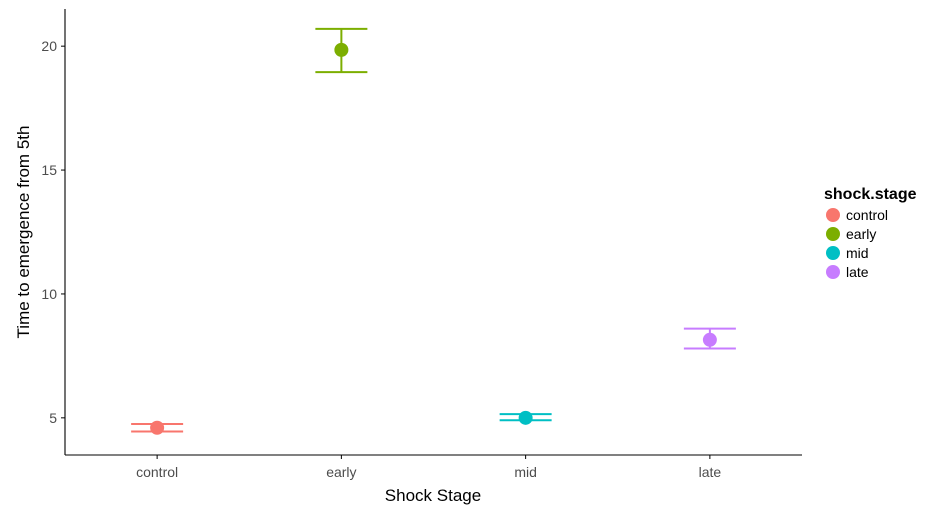  I want to click on y-axis-title: Time to emergence from 5th, so click(23, 232).